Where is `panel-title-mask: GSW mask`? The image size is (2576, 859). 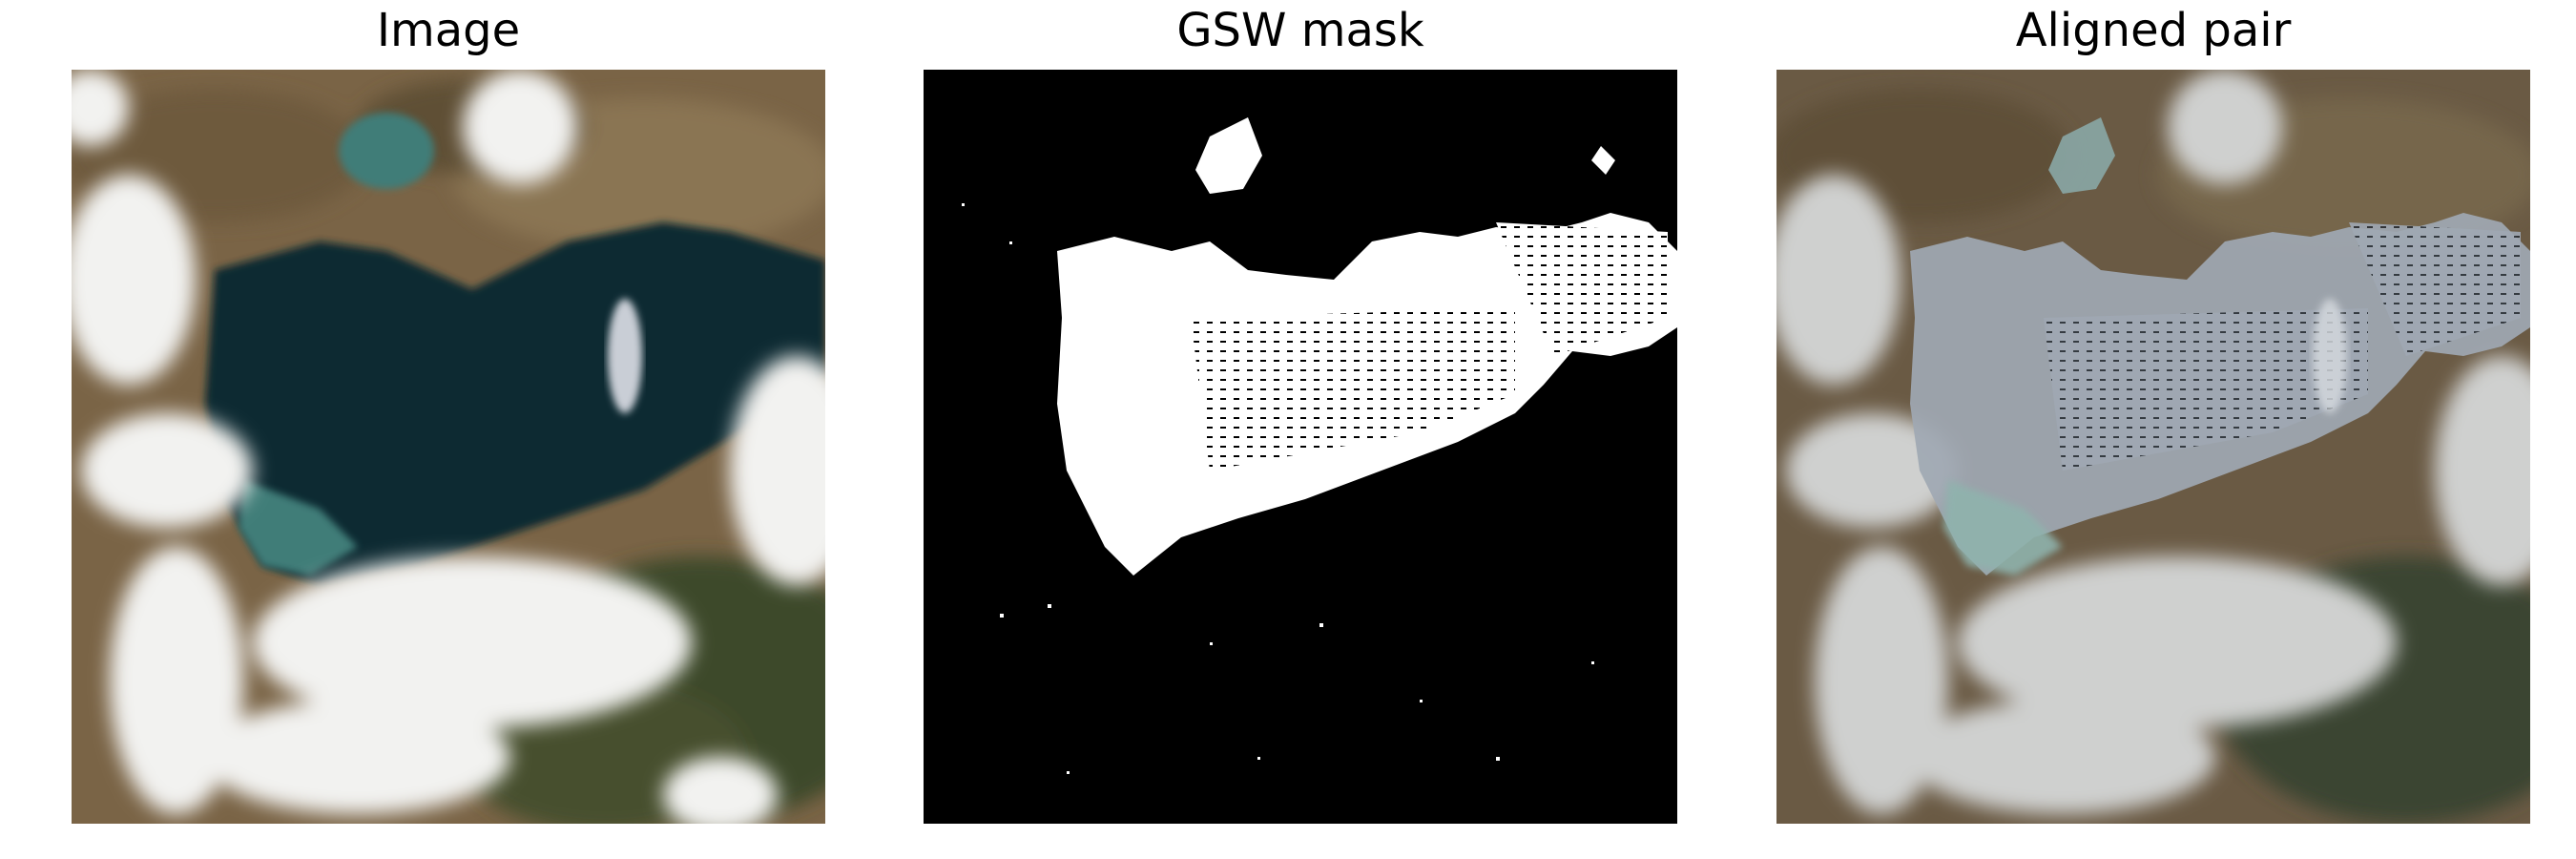 panel-title-mask: GSW mask is located at coordinates (1300, 30).